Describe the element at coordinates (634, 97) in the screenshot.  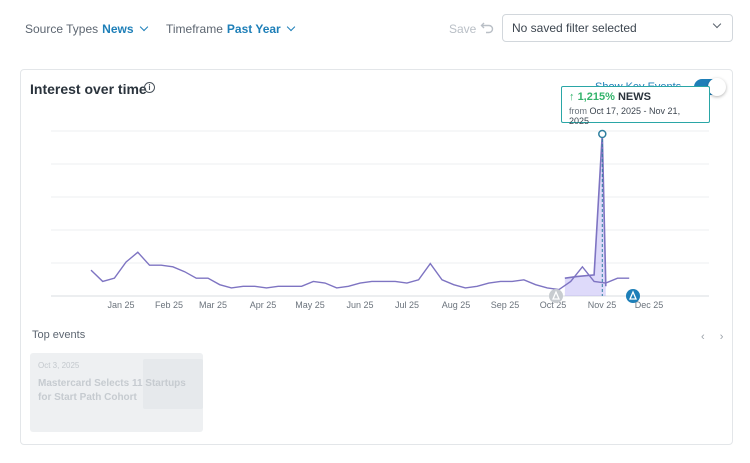
I see `tooltip-source: NEWS` at that location.